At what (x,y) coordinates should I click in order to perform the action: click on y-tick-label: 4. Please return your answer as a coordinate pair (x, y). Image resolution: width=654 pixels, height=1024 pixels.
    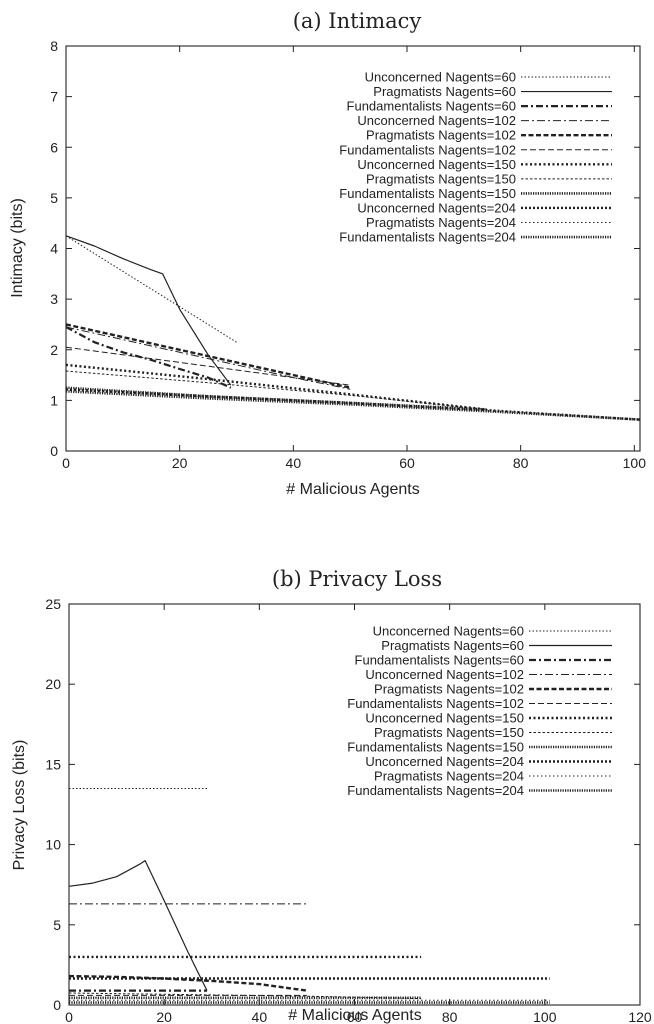
    Looking at the image, I should click on (54, 249).